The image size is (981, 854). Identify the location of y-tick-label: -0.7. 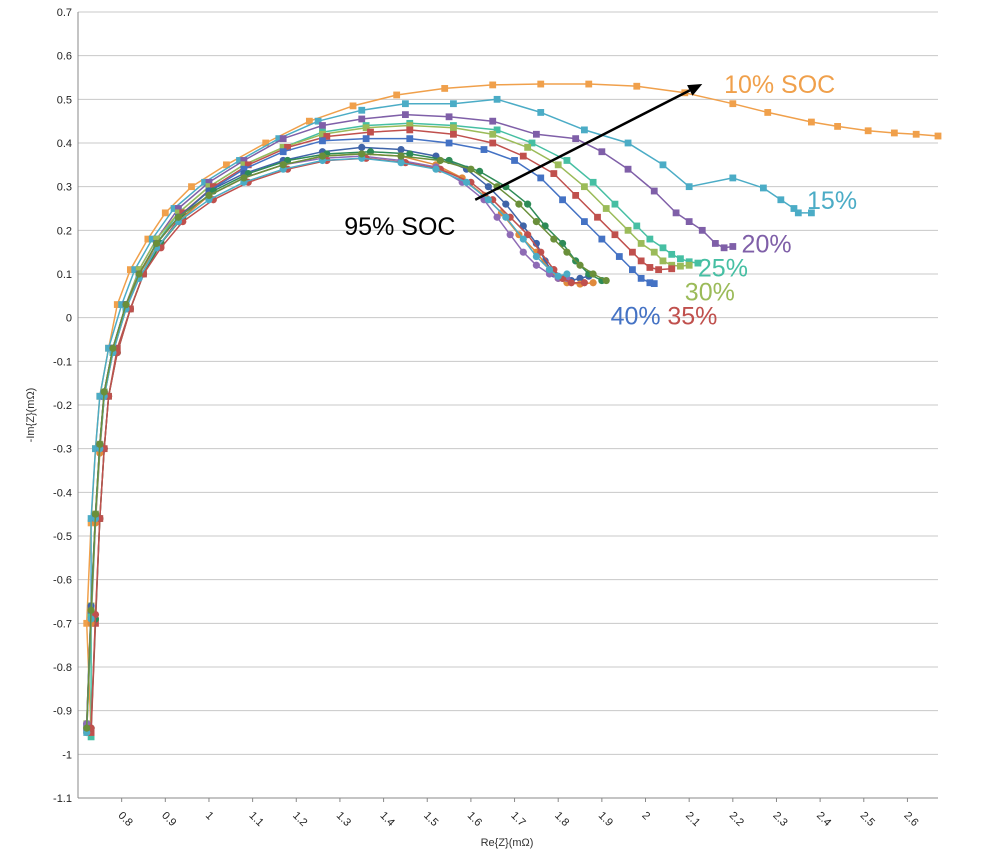
(62, 624).